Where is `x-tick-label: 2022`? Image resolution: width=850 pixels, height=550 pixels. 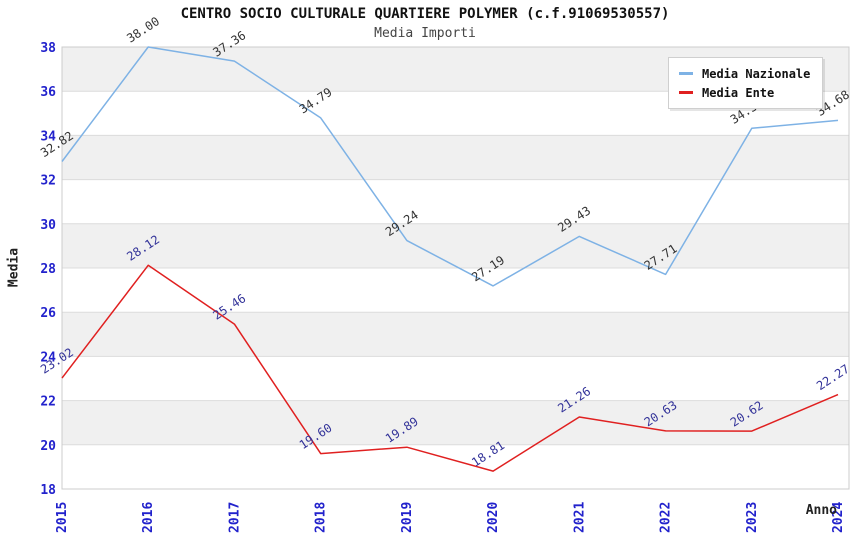
x-tick-label: 2022 is located at coordinates (666, 517).